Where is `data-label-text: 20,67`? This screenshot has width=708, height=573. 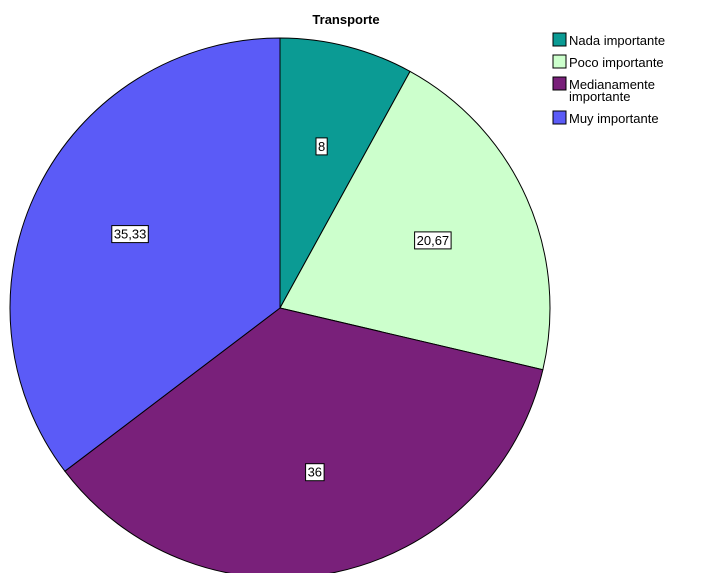 data-label-text: 20,67 is located at coordinates (433, 240).